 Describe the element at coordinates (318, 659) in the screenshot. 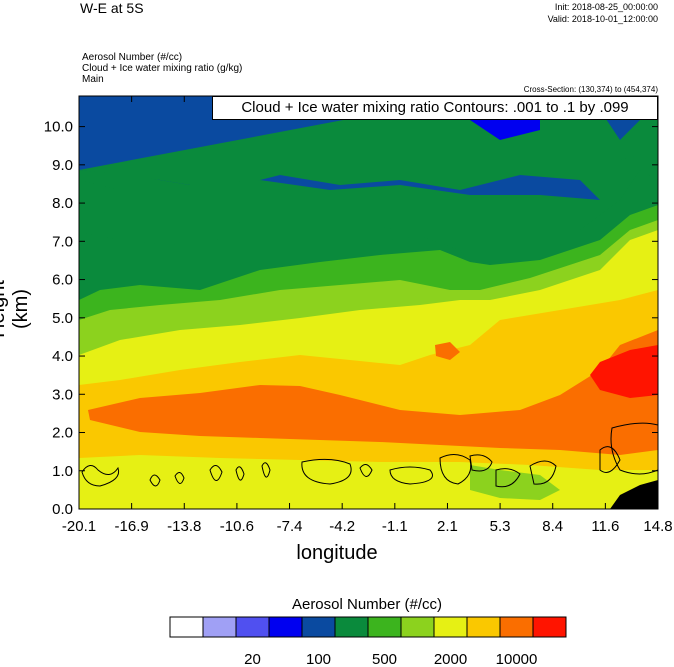

I see `colorbar-label: 100` at that location.